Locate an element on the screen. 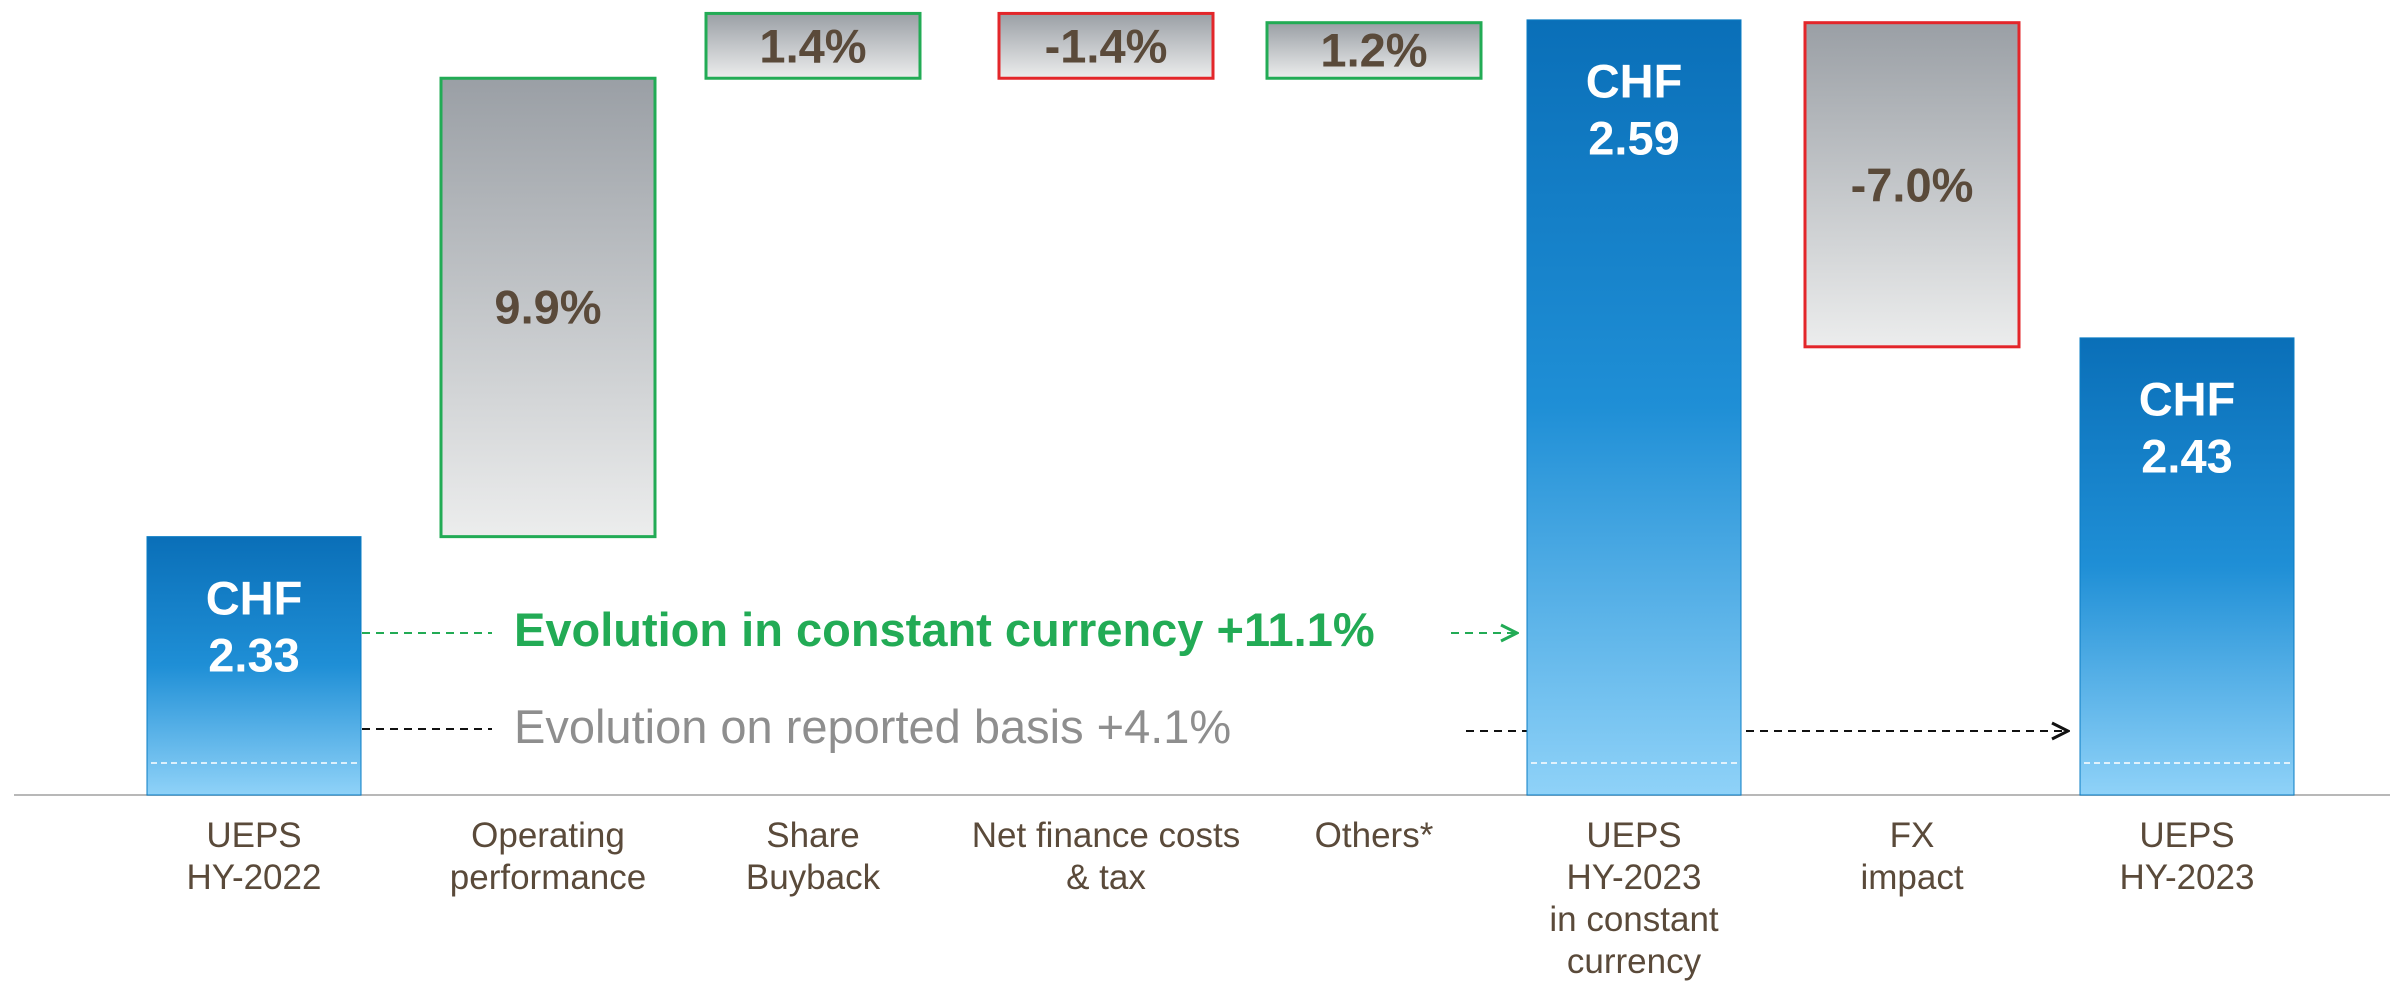  x-tick-label: Net finance costs & tax is located at coordinates (1106, 856).